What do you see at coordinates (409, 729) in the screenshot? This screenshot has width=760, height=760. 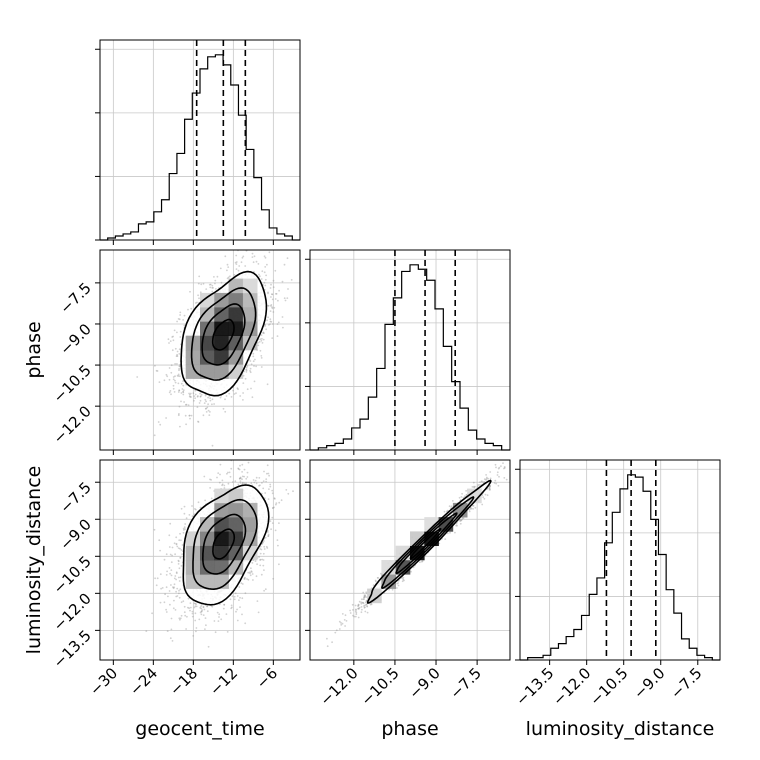 I see `x-axis-label-phase: phase` at bounding box center [409, 729].